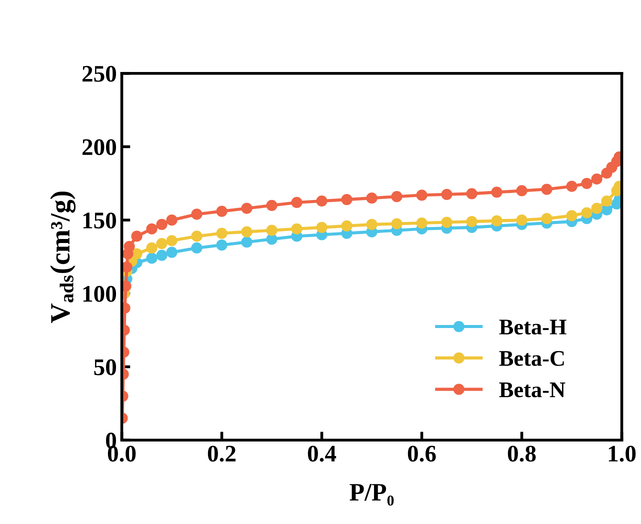 Image resolution: width=641 pixels, height=524 pixels. I want to click on x-axis-title: P/P₀, so click(372, 495).